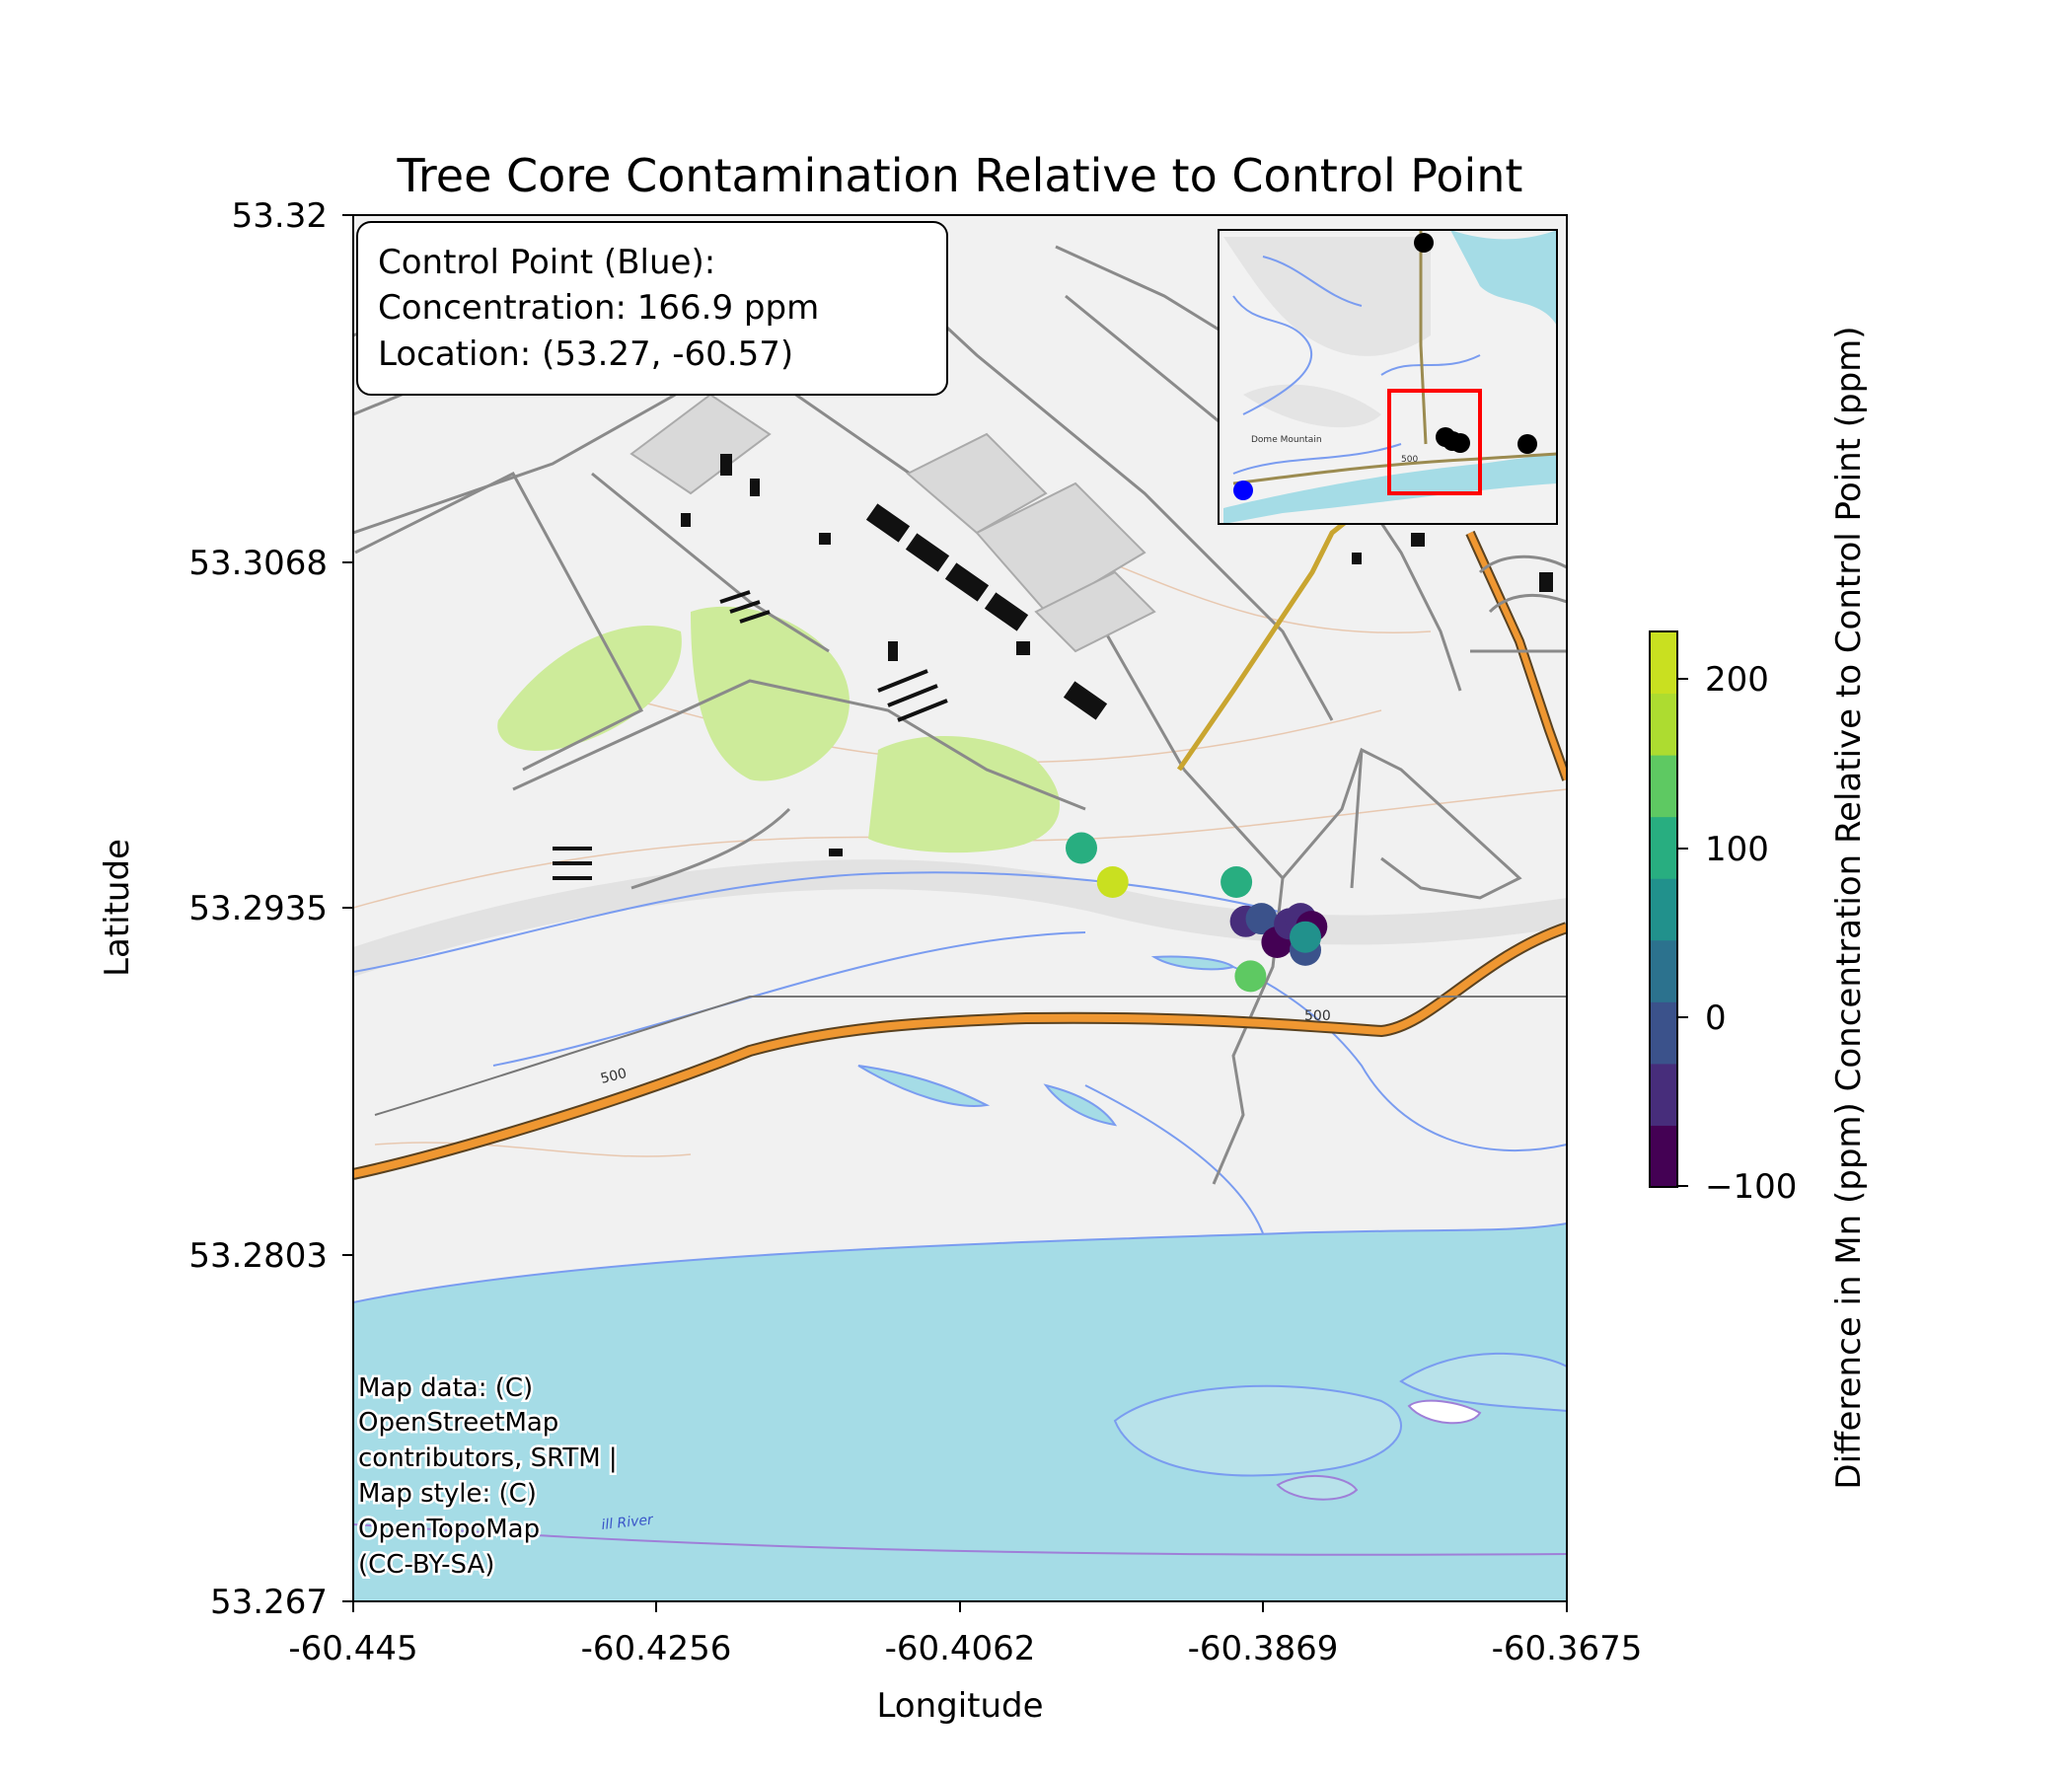 This screenshot has width=2072, height=1776. I want to click on river-water, so click(960, 1411).